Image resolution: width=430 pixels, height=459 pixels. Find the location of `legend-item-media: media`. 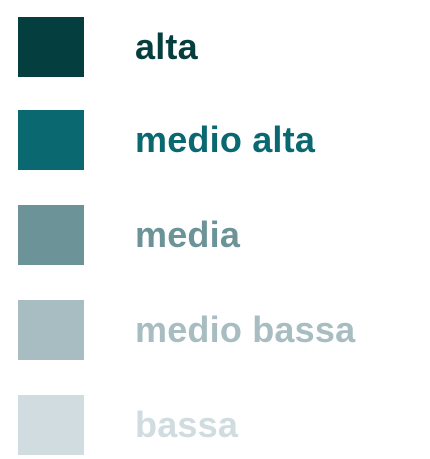

legend-item-media: media is located at coordinates (215, 235).